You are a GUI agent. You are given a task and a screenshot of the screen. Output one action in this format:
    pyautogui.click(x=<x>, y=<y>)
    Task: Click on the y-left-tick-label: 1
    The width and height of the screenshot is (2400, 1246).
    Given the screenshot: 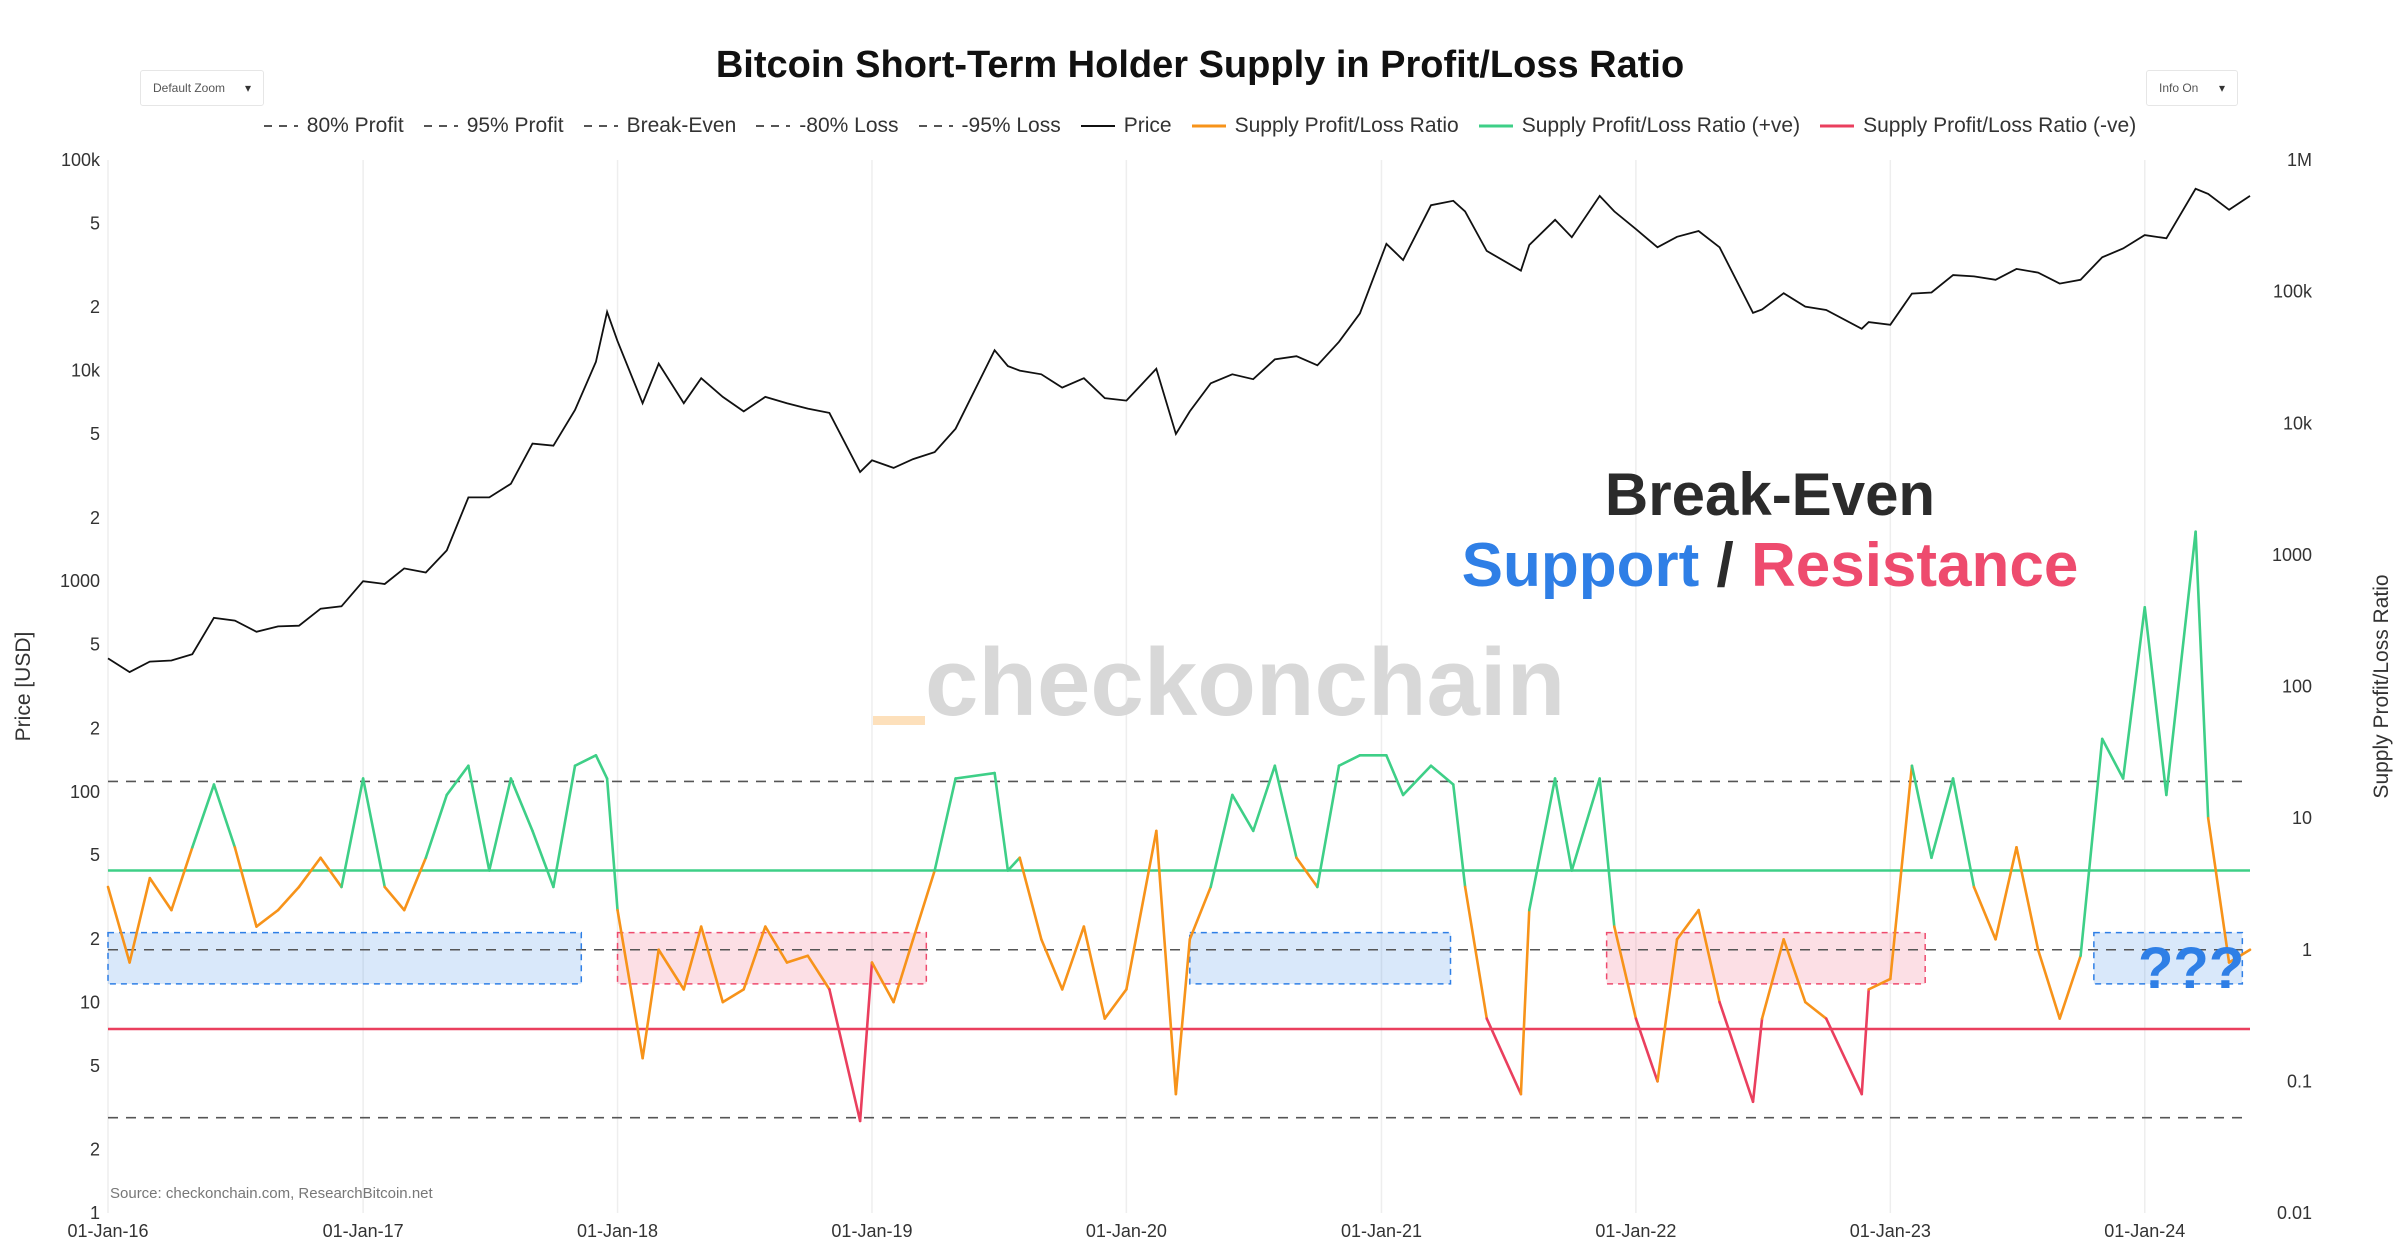 What is the action you would take?
    pyautogui.click(x=95, y=1213)
    